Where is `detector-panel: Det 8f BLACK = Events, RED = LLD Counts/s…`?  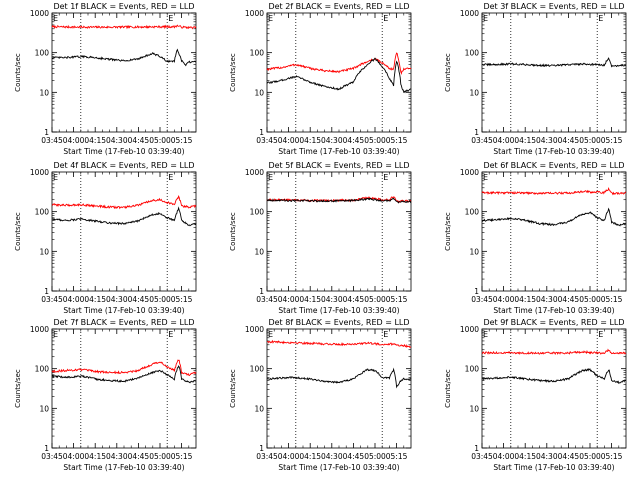 detector-panel: Det 8f BLACK = Events, RED = LLD Counts/s… is located at coordinates (320, 395).